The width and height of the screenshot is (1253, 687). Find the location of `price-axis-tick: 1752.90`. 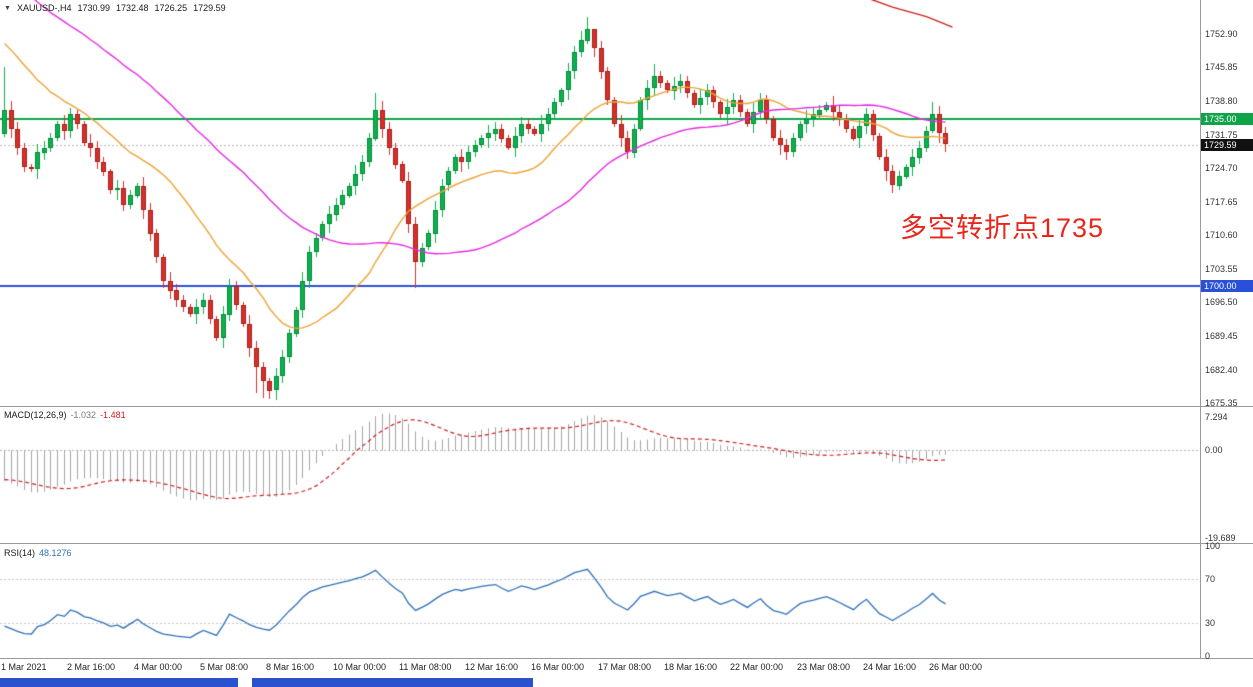

price-axis-tick: 1752.90 is located at coordinates (1221, 34).